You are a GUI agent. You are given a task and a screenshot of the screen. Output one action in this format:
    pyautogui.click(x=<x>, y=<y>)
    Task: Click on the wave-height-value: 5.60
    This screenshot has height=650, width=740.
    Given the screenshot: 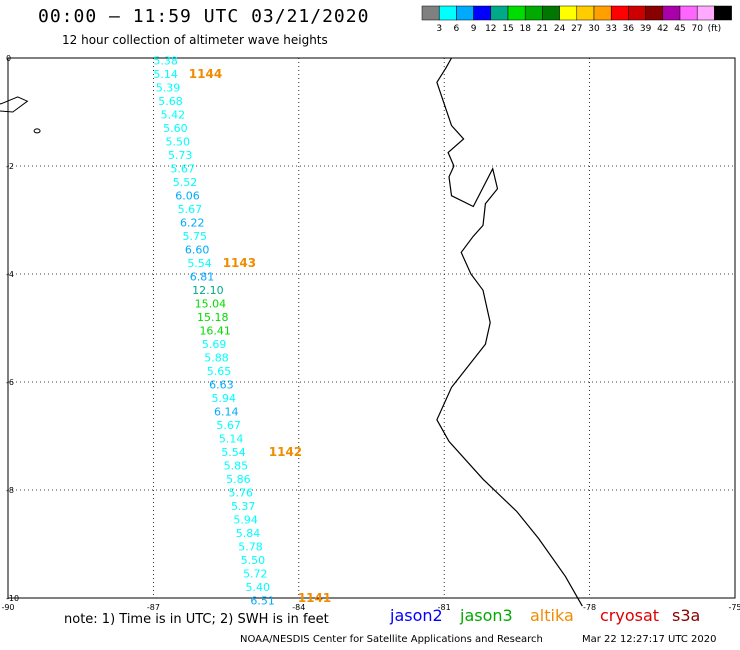 What is the action you would take?
    pyautogui.click(x=175, y=128)
    